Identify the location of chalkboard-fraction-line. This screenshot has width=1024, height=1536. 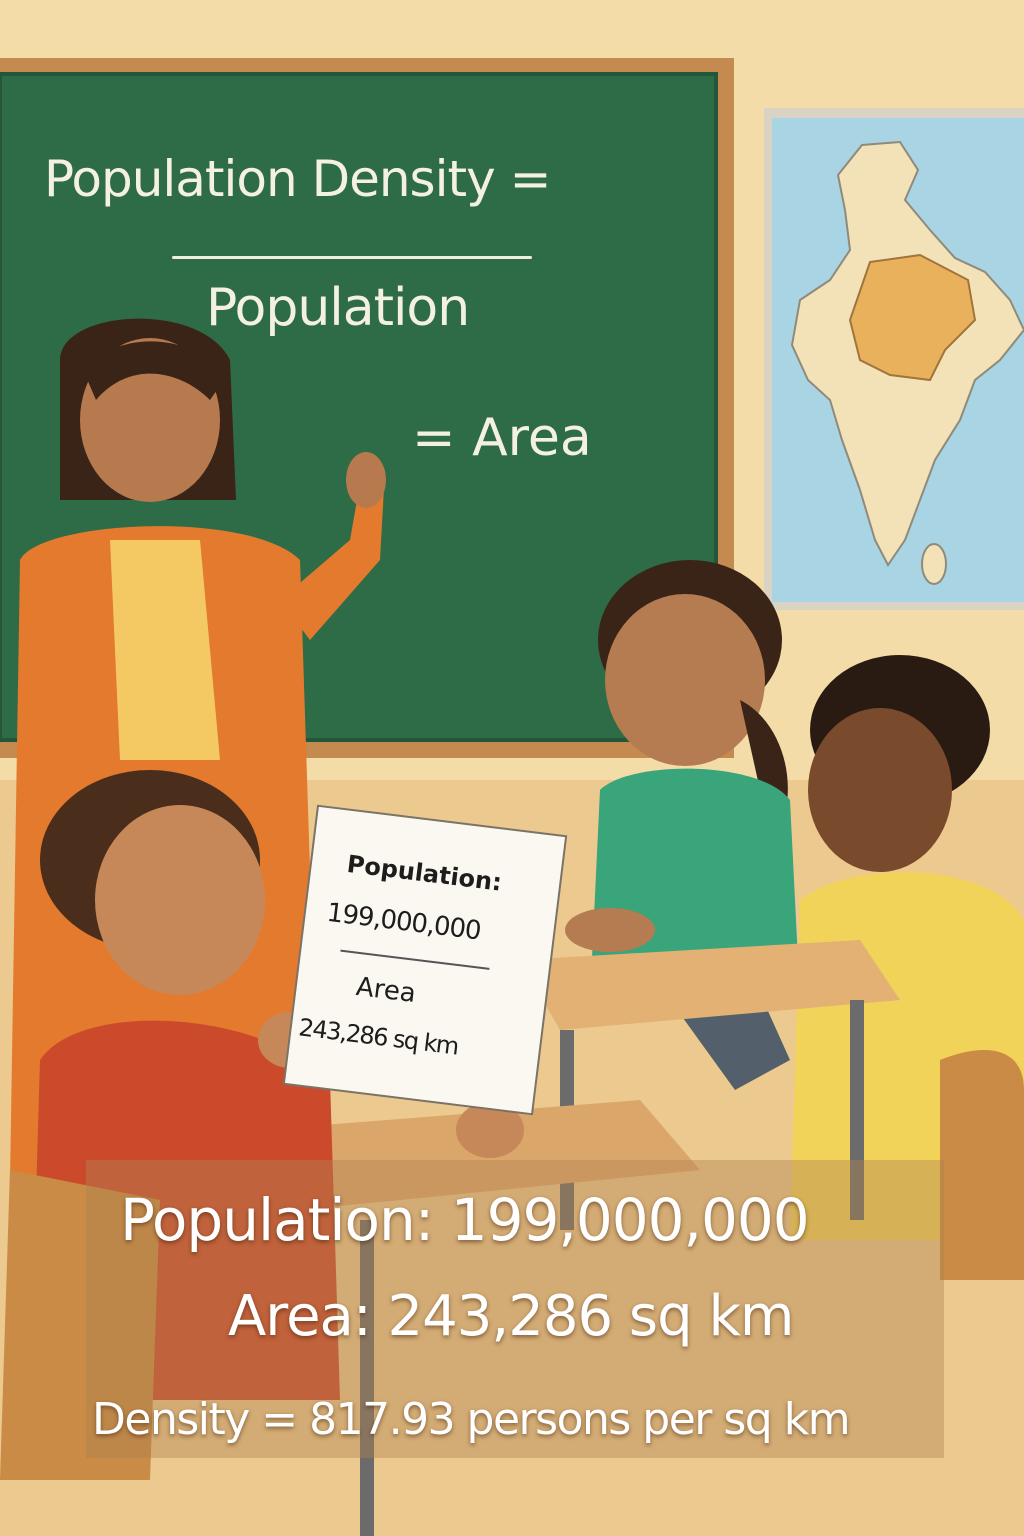
(352, 257).